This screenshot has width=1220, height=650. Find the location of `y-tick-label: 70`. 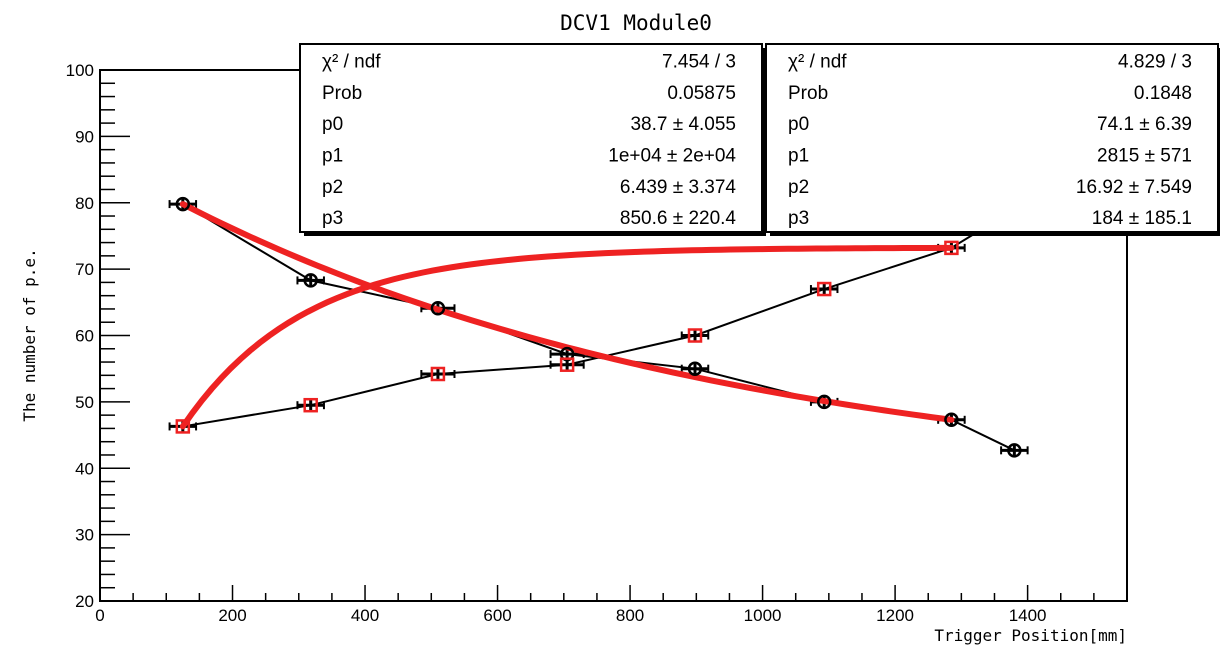

y-tick-label: 70 is located at coordinates (84, 269).